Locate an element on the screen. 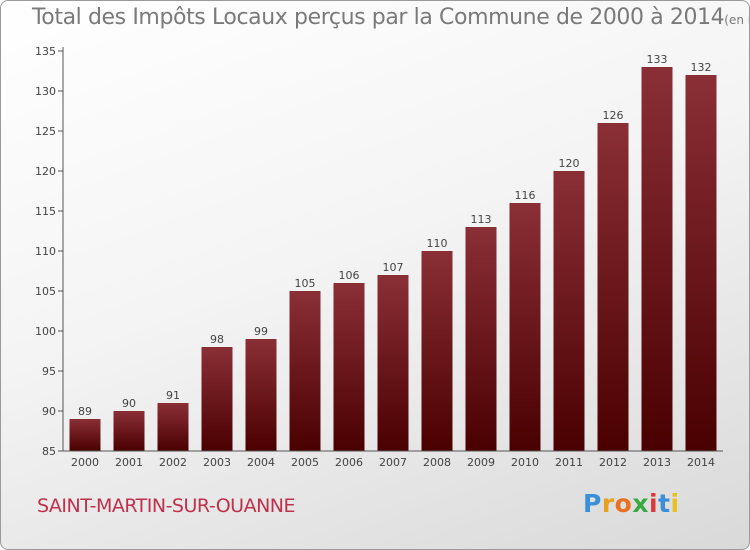  proxiti-logo: Proxiti is located at coordinates (631, 503).